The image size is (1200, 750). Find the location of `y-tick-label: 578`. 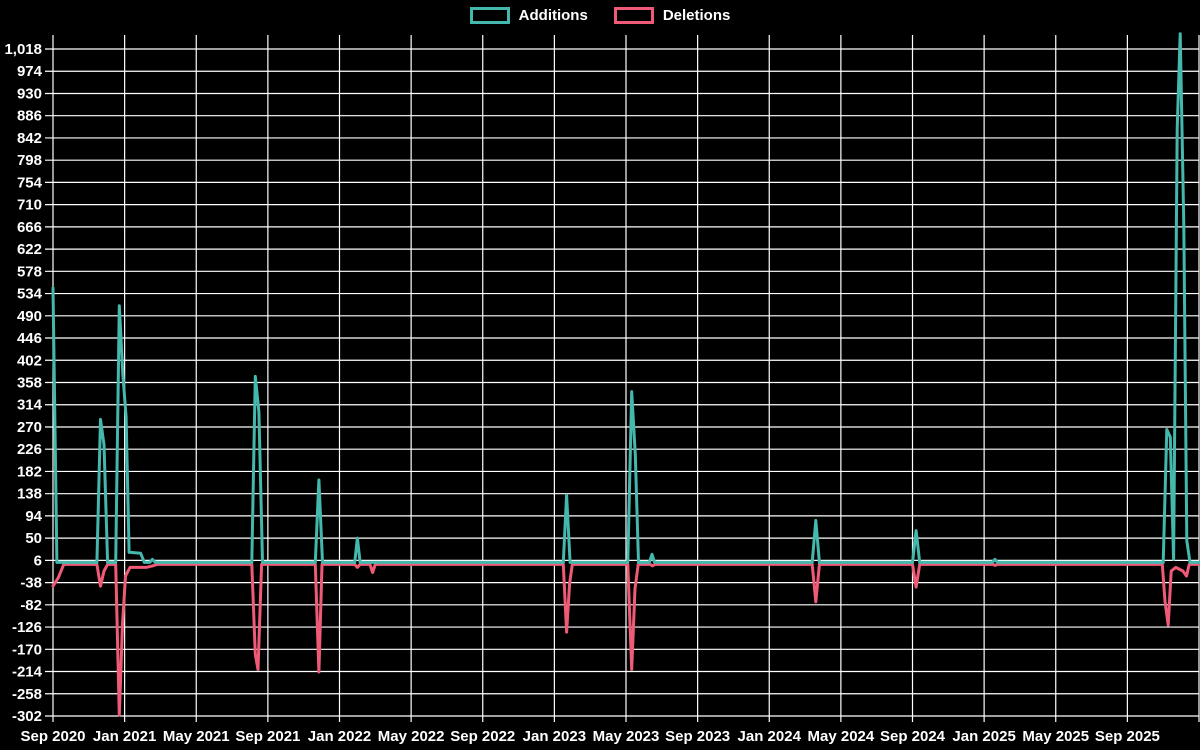

y-tick-label: 578 is located at coordinates (29, 271).